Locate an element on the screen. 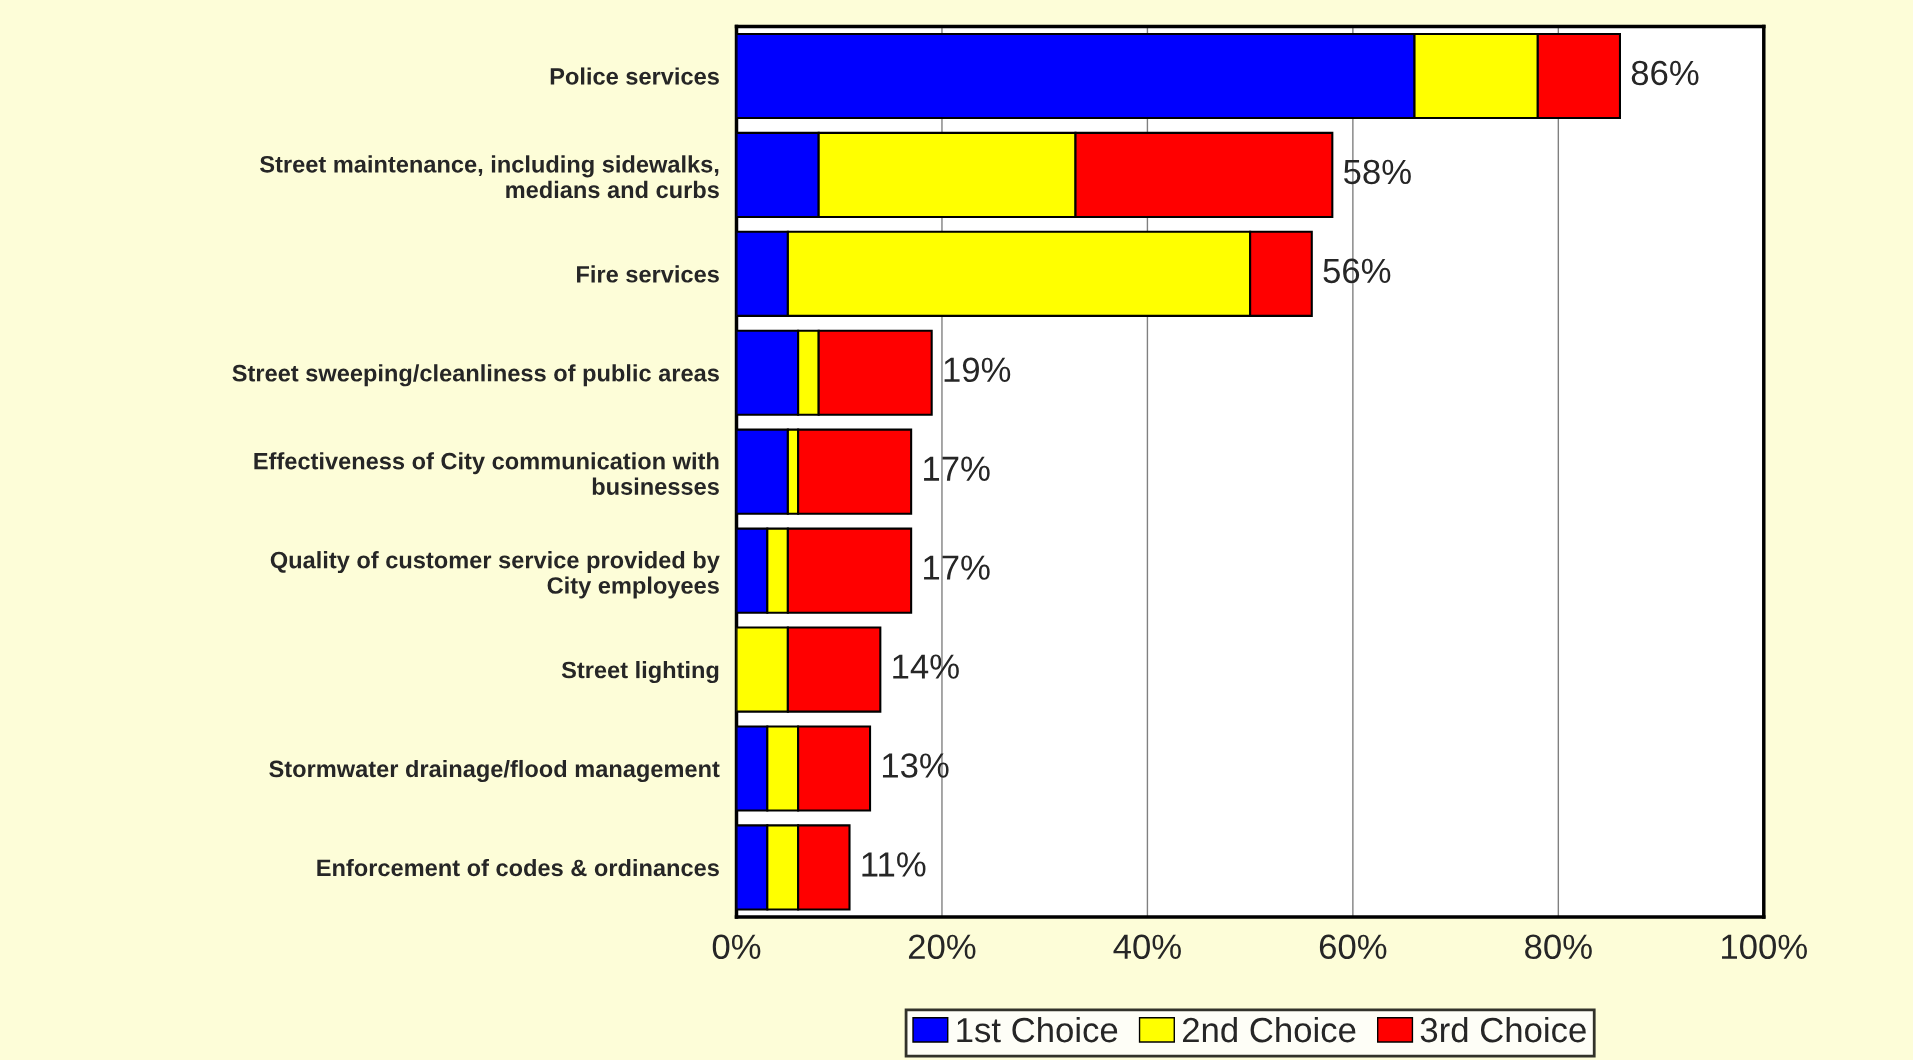 The width and height of the screenshot is (1913, 1060). total-label: 86% is located at coordinates (1665, 73).